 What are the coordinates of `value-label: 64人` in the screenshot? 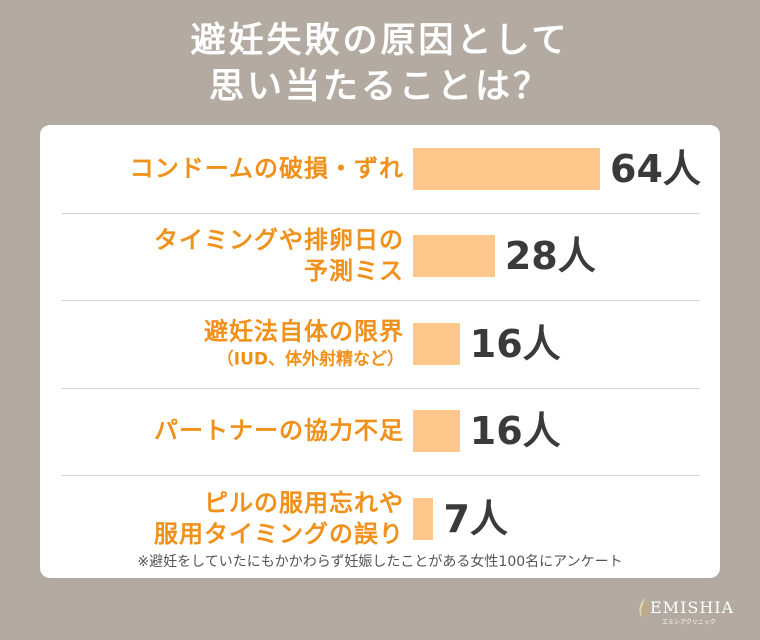 It's located at (655, 168).